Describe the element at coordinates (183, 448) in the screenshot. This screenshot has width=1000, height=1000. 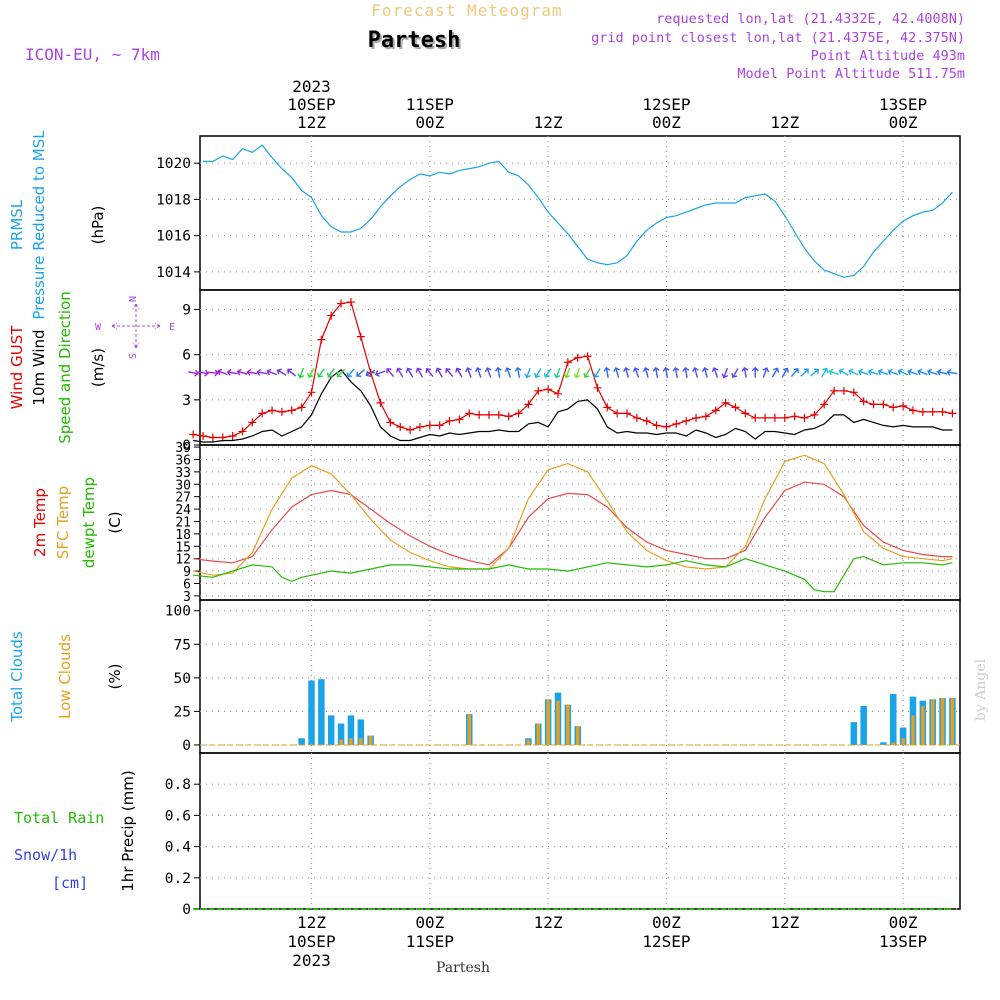
I see `y-tick-label: 39` at that location.